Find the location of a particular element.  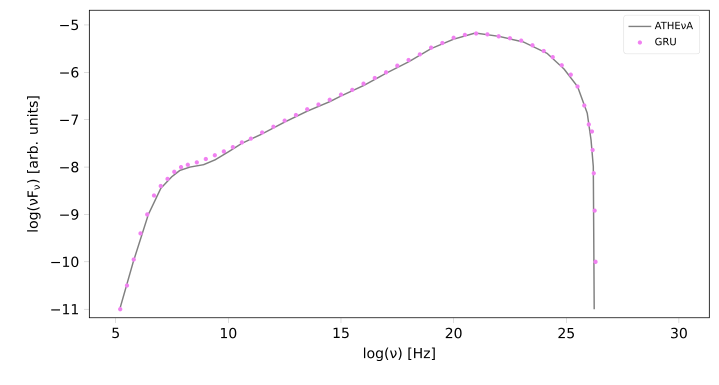

y-axis-title: log(νF$_{ν}$) [arb. units] is located at coordinates (34, 164).